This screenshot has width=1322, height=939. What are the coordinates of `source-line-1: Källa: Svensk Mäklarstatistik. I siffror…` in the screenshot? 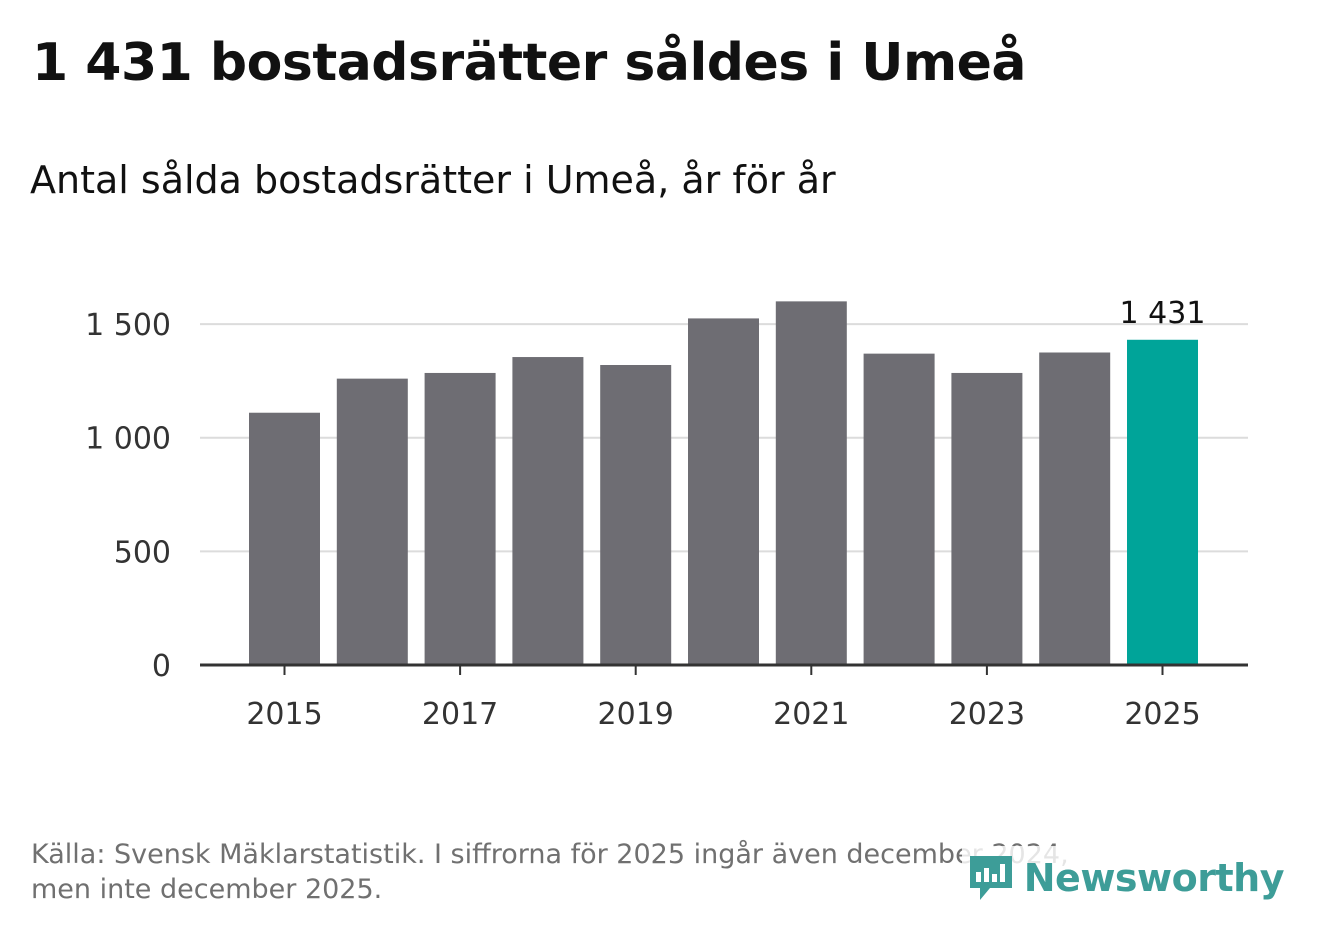 It's located at (550, 854).